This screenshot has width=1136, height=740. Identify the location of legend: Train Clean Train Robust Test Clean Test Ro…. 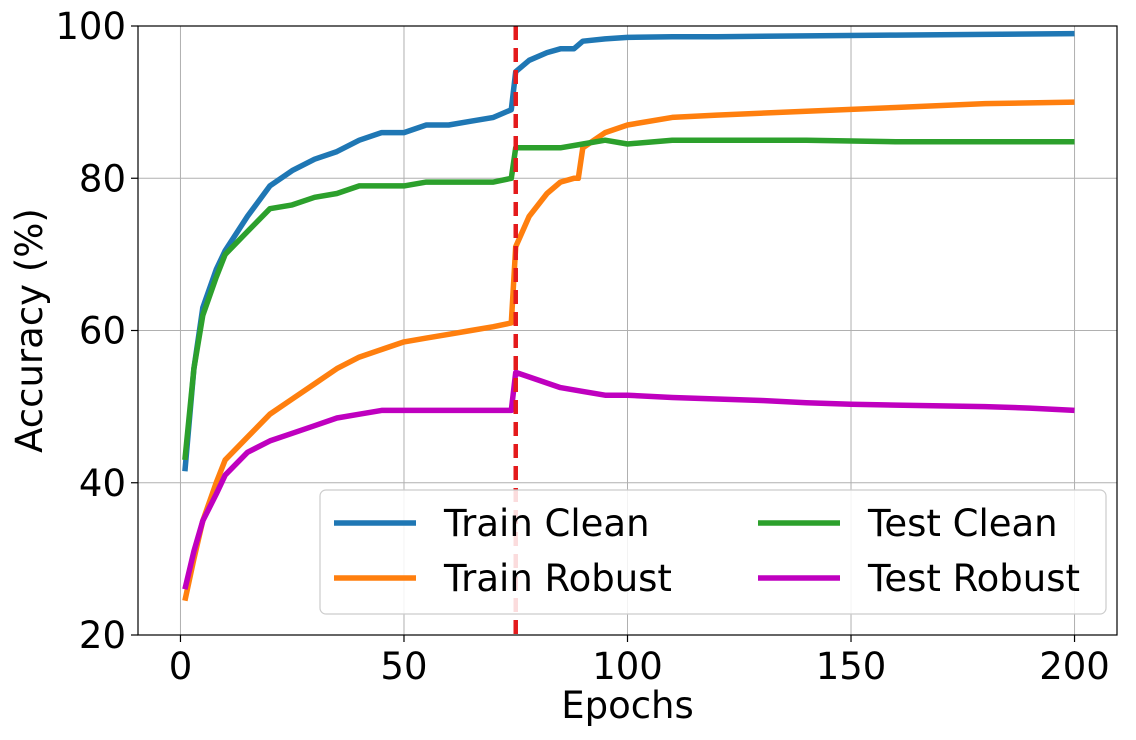
(713, 552).